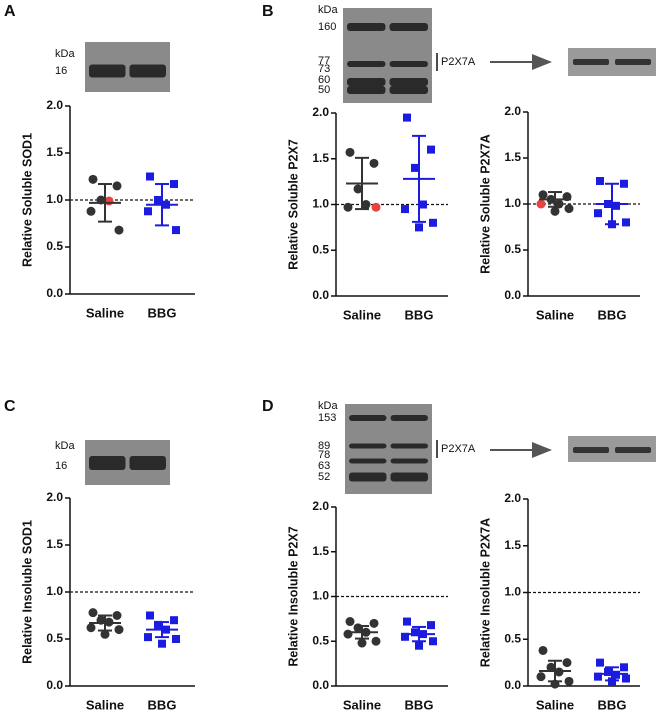 Image resolution: width=668 pixels, height=719 pixels. Describe the element at coordinates (10, 11) in the screenshot. I see `panel-letter: A` at that location.